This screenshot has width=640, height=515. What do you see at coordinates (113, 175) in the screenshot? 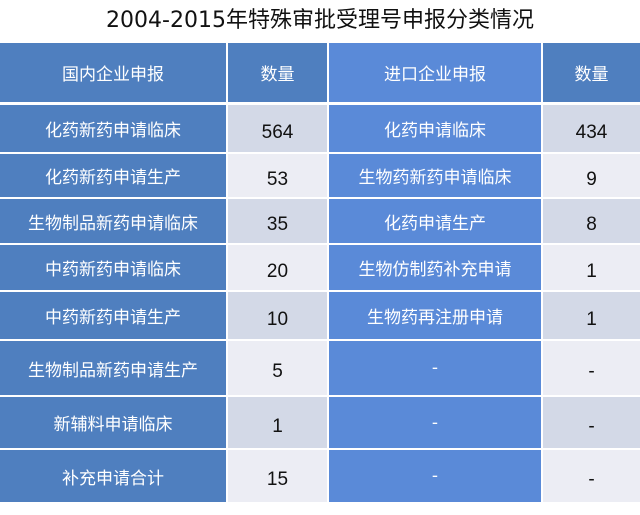
I see `domestic-category: 化药新药申请生产` at bounding box center [113, 175].